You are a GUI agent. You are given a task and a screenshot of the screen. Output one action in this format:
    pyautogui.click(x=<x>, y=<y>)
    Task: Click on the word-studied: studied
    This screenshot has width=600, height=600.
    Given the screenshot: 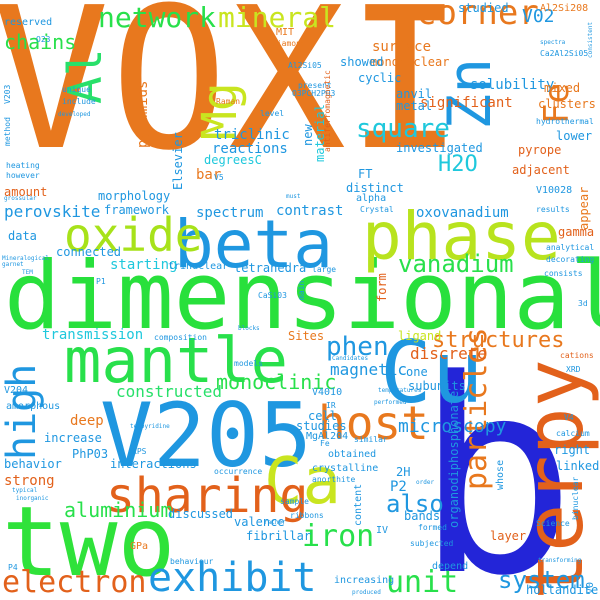 What is the action you would take?
    pyautogui.click(x=483, y=8)
    